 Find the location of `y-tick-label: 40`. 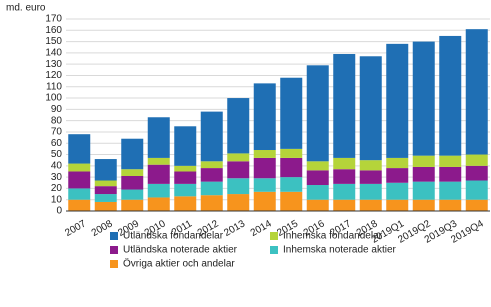

y-tick-label: 40 is located at coordinates (57, 165).